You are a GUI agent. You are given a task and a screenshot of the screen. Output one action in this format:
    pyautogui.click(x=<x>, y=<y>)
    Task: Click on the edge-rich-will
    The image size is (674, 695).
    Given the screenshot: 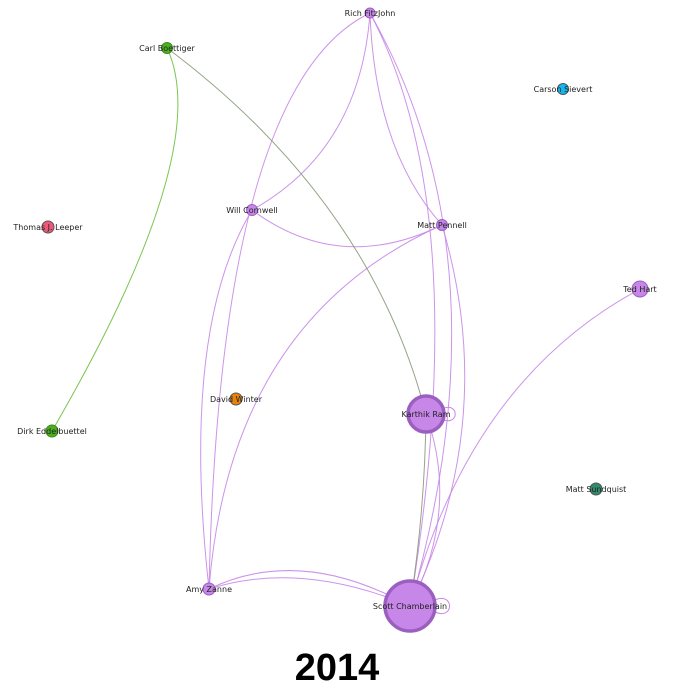 What is the action you would take?
    pyautogui.click(x=311, y=111)
    